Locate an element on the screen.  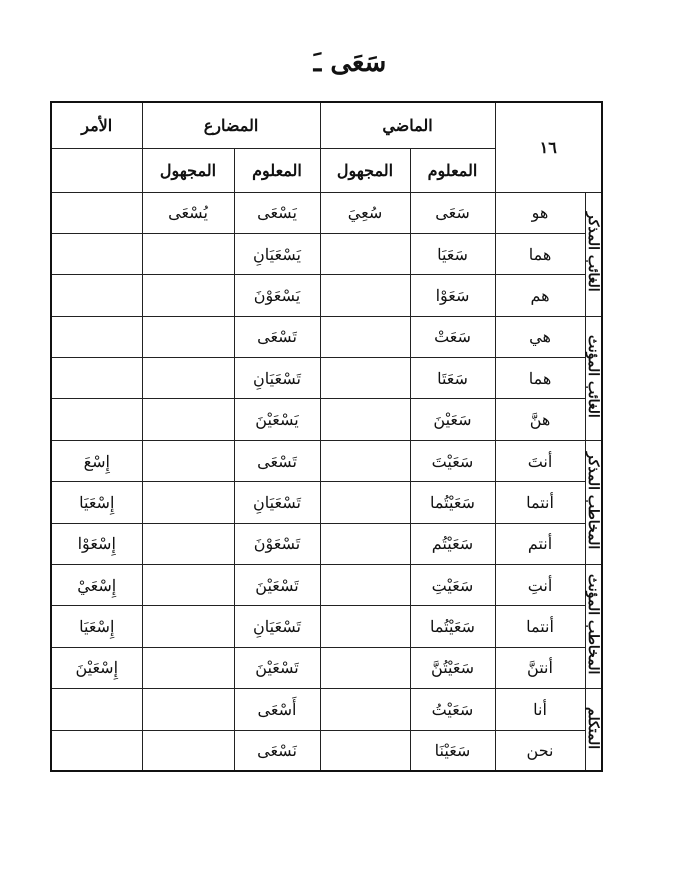
table-row: المتكلم أنا سَعَيْتُ أَسْعَى is located at coordinates (326, 730).